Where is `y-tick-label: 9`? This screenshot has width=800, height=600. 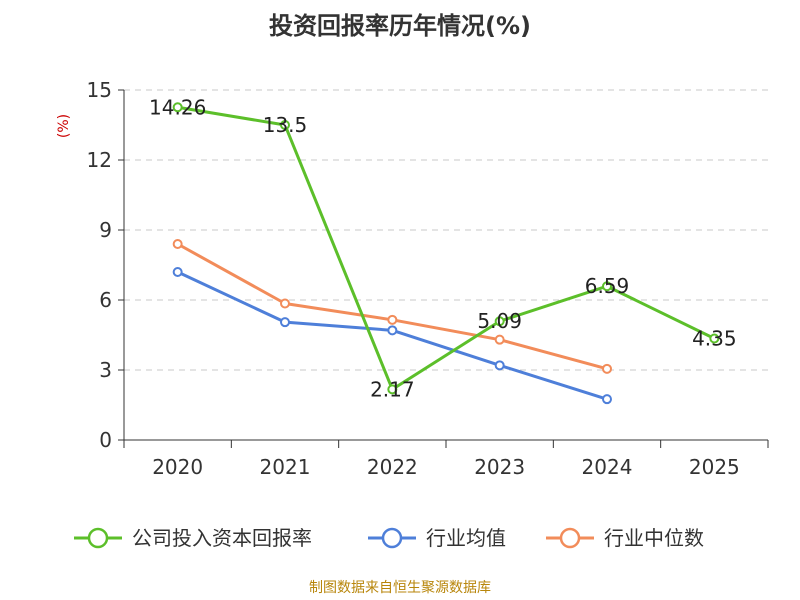 y-tick-label: 9 is located at coordinates (105, 230).